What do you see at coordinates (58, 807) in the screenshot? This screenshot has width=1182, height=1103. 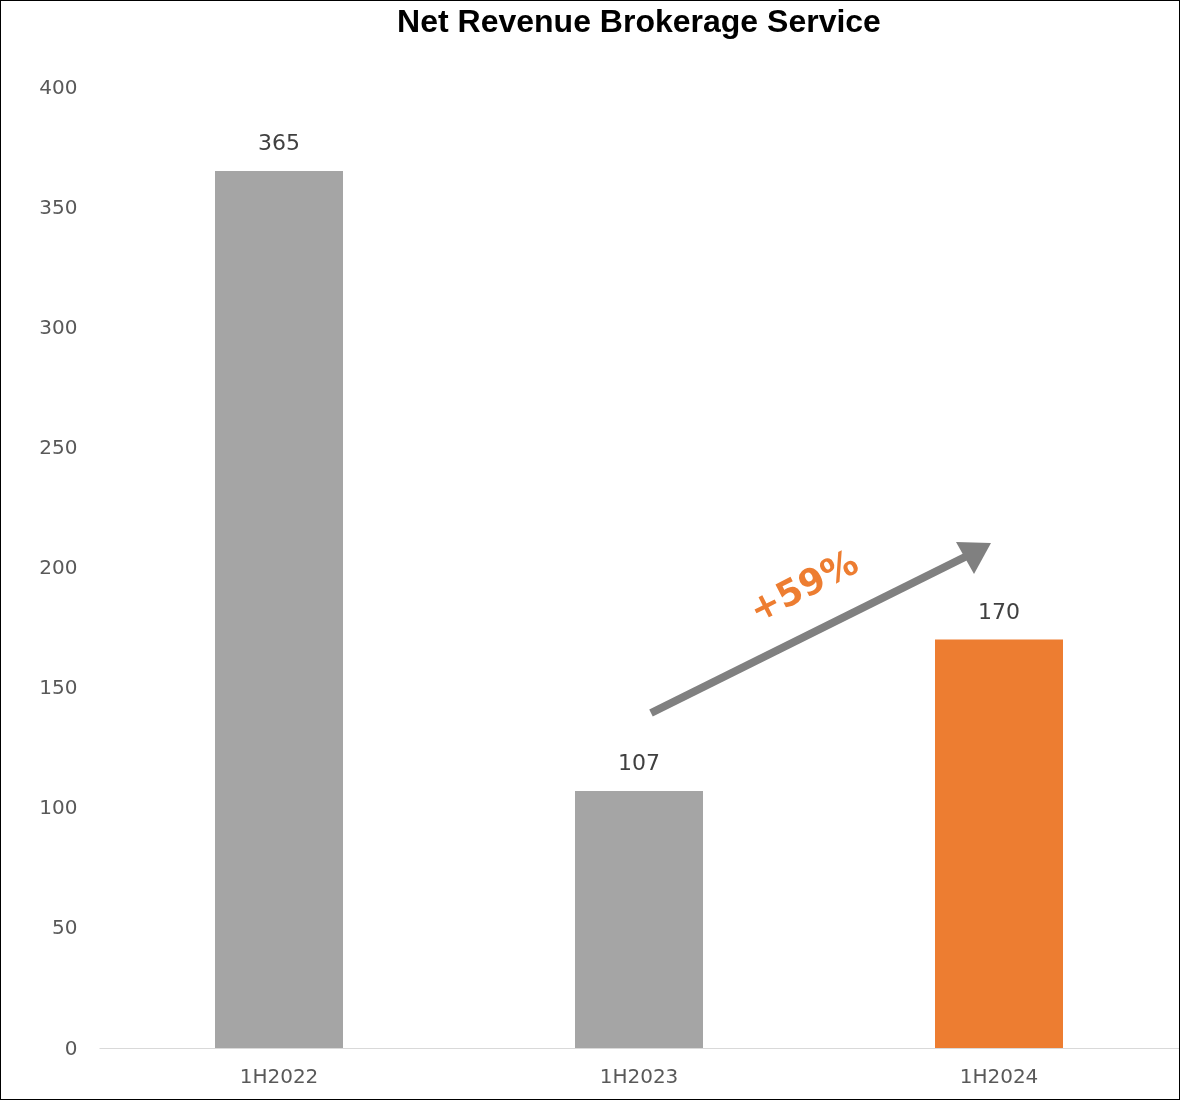 I see `y-tick-label: 100` at bounding box center [58, 807].